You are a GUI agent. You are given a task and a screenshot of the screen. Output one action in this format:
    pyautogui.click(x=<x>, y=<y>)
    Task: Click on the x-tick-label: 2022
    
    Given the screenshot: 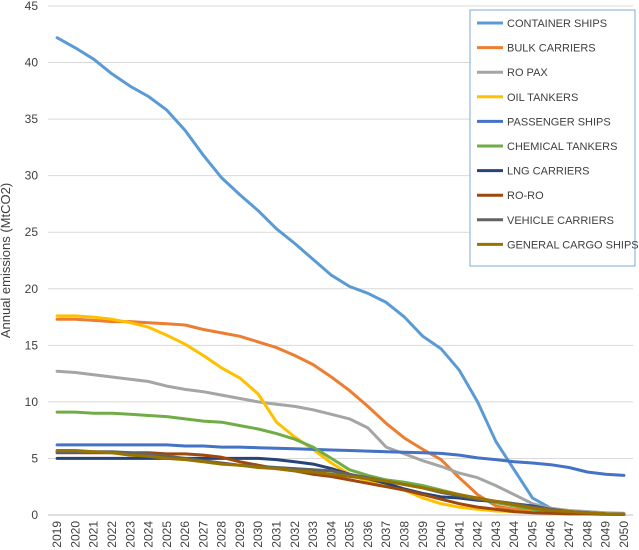 What is the action you would take?
    pyautogui.click(x=112, y=534)
    